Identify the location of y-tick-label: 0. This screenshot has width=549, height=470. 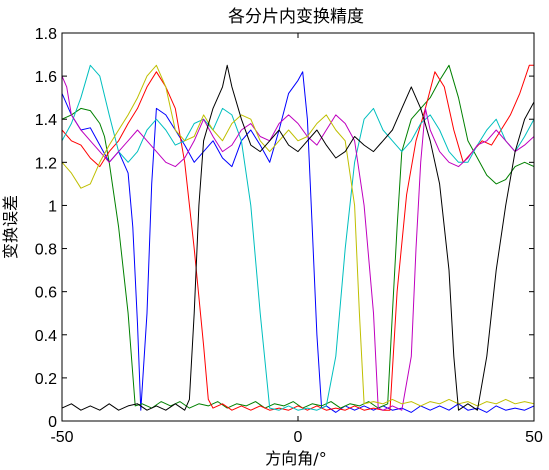
(52, 422).